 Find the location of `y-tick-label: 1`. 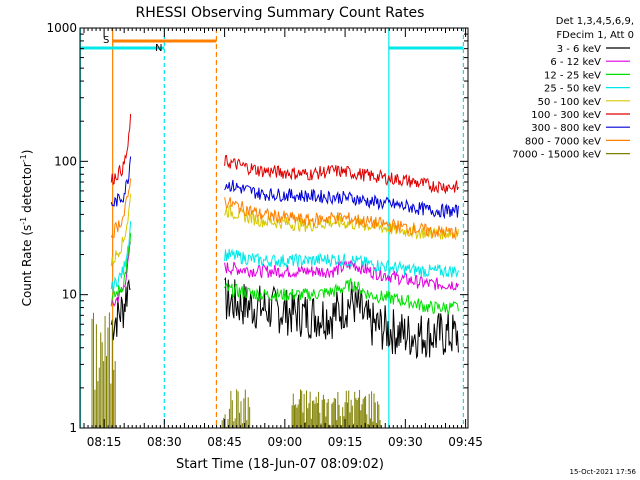

y-tick-label: 1 is located at coordinates (73, 428).